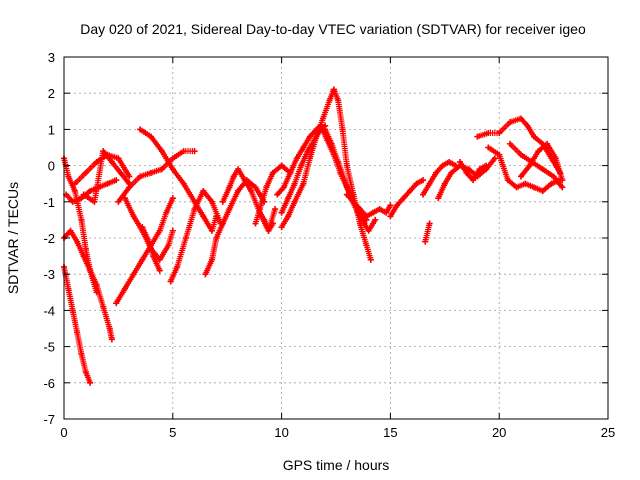 This screenshot has width=640, height=480. I want to click on x-axis-label: GPS time / hours, so click(336, 465).